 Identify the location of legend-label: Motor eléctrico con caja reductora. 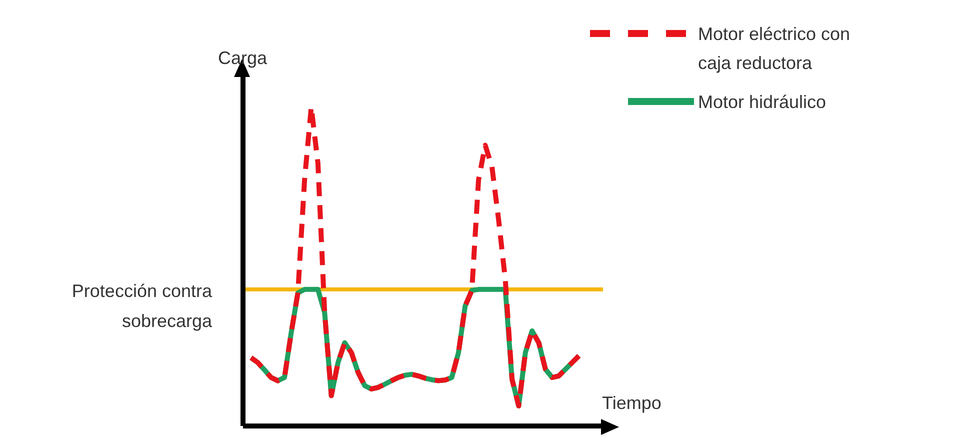
(775, 49).